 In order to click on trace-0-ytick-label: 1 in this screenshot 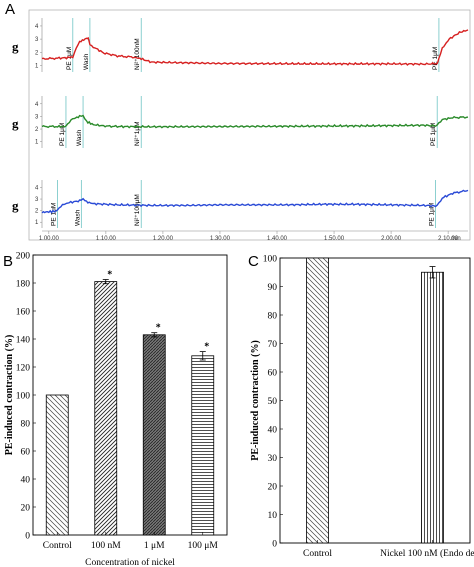, I will do `click(37, 66)`.